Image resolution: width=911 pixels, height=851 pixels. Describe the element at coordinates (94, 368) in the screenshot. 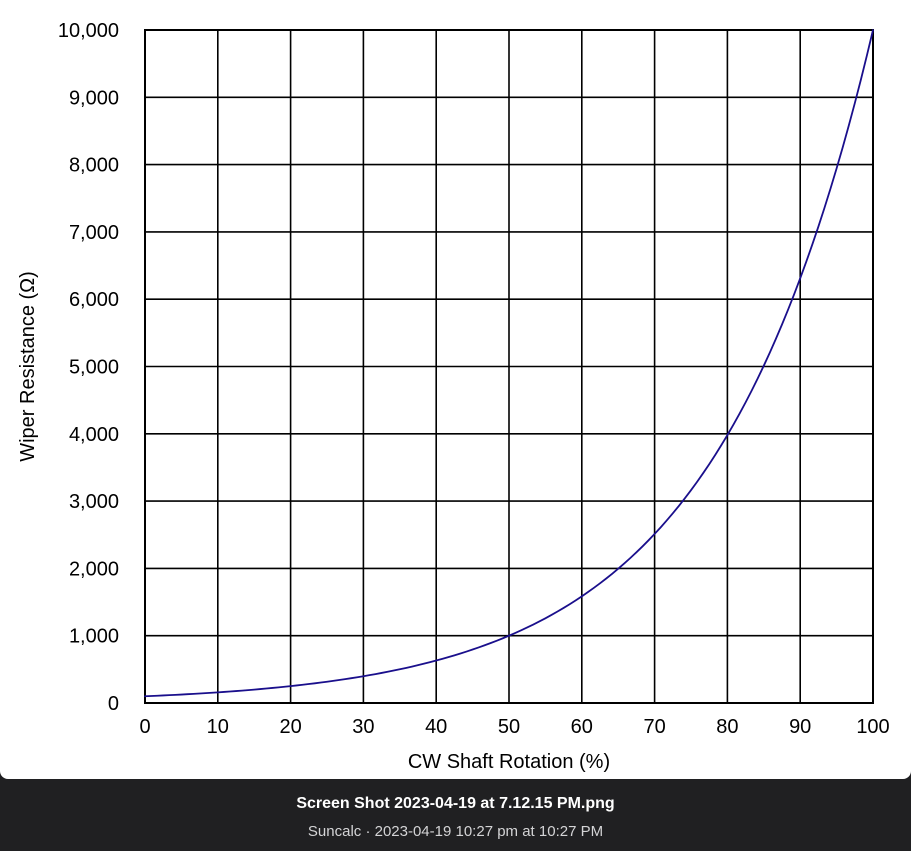

I see `y-tick-label: 5,000` at that location.